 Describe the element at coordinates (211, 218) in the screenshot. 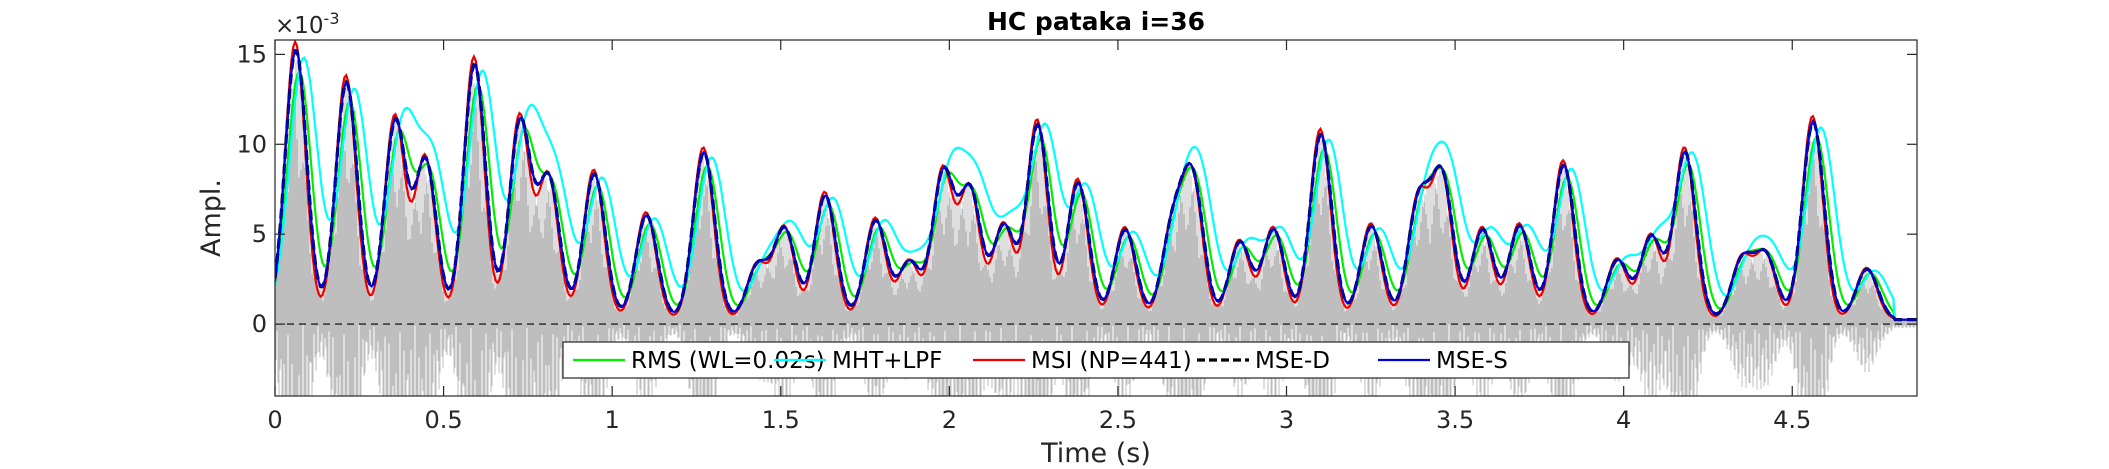

I see `y-axis-label: Ampl.` at that location.